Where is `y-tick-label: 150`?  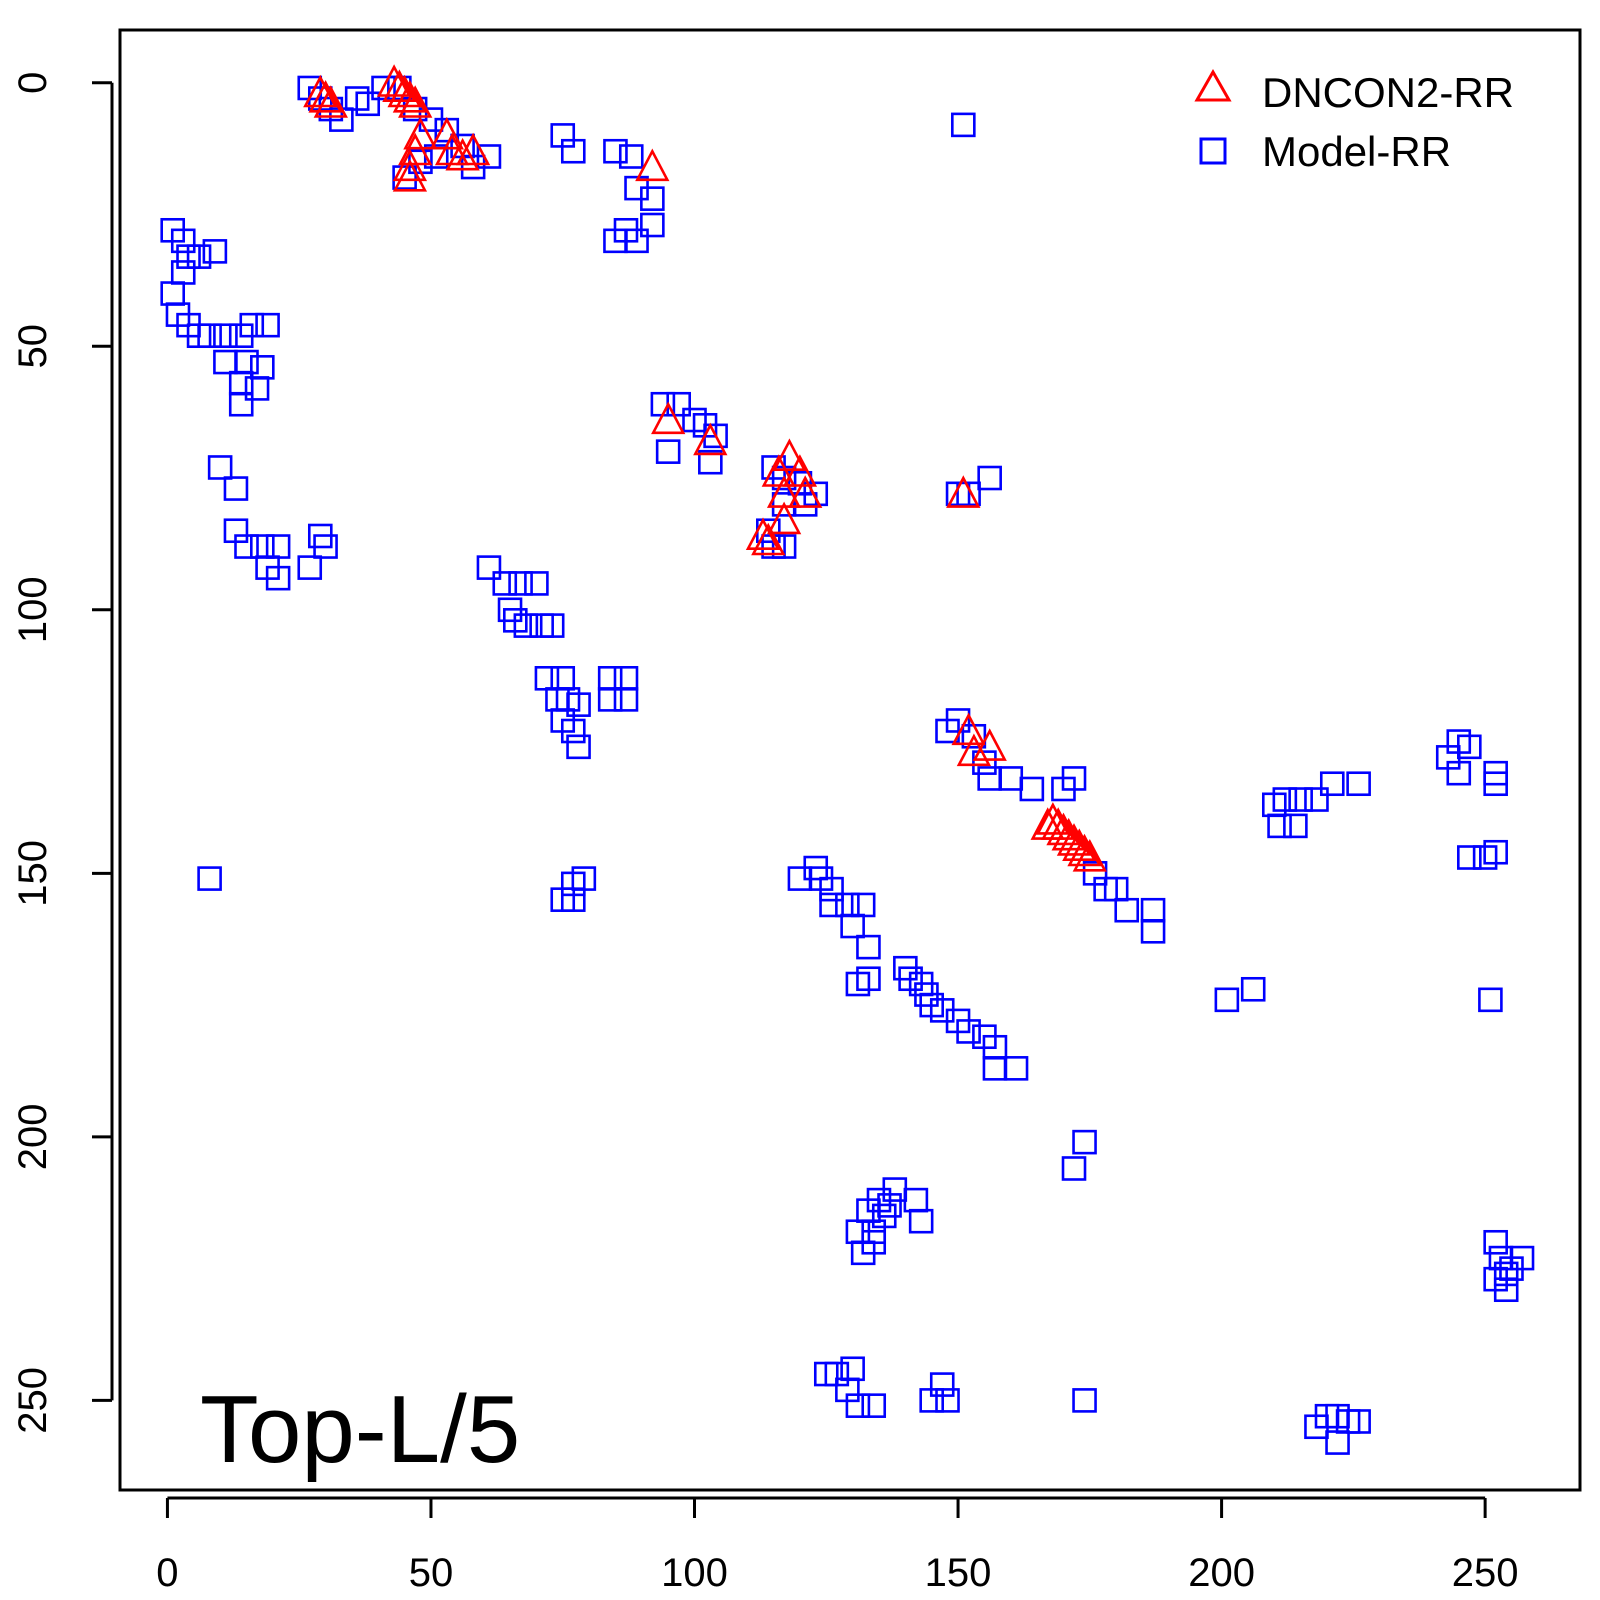 y-tick-label: 150 is located at coordinates (33, 873).